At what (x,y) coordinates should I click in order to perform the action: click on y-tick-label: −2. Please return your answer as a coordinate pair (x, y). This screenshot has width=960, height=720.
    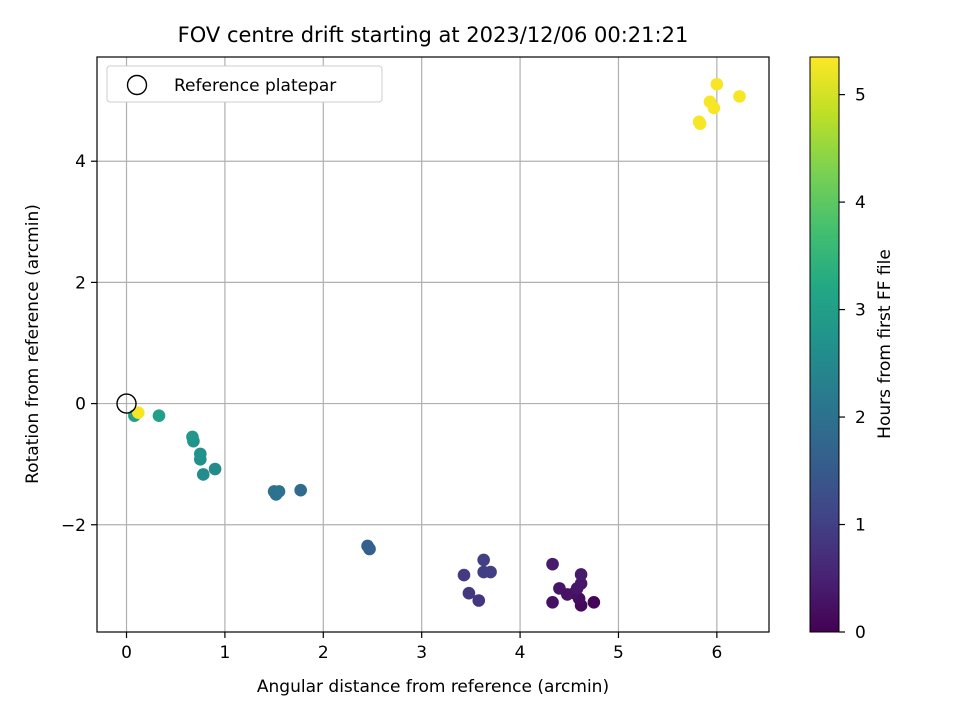
    Looking at the image, I should click on (73, 526).